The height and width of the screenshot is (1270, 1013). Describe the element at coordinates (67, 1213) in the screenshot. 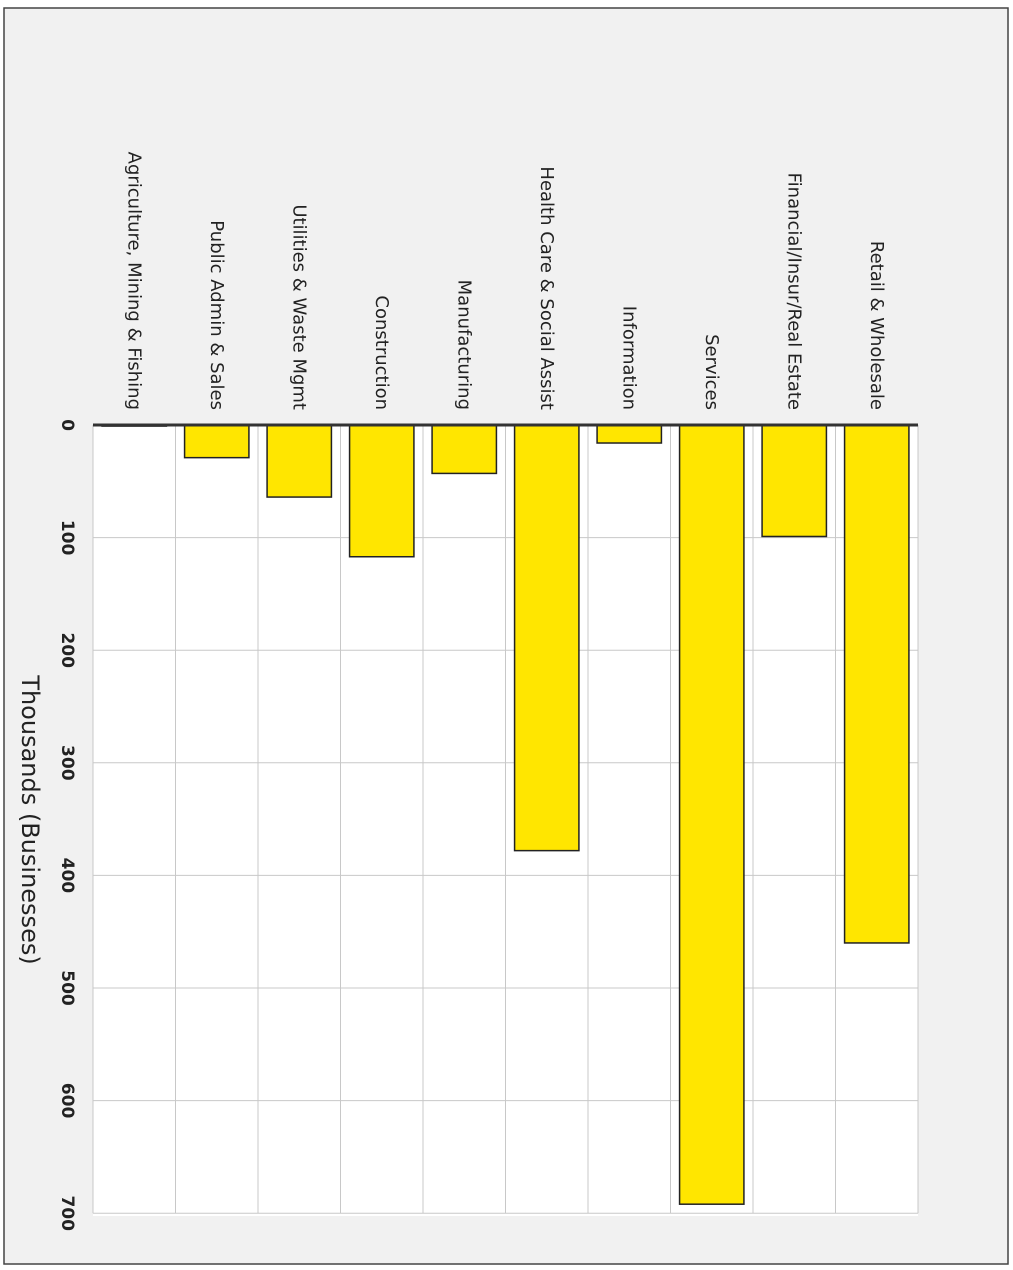

I see `value-tick-label: 700` at that location.